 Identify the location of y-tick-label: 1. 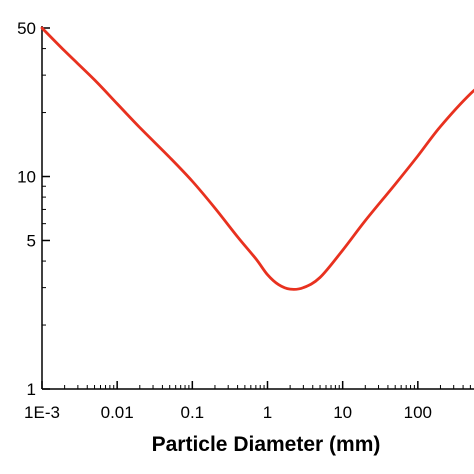
(31, 389).